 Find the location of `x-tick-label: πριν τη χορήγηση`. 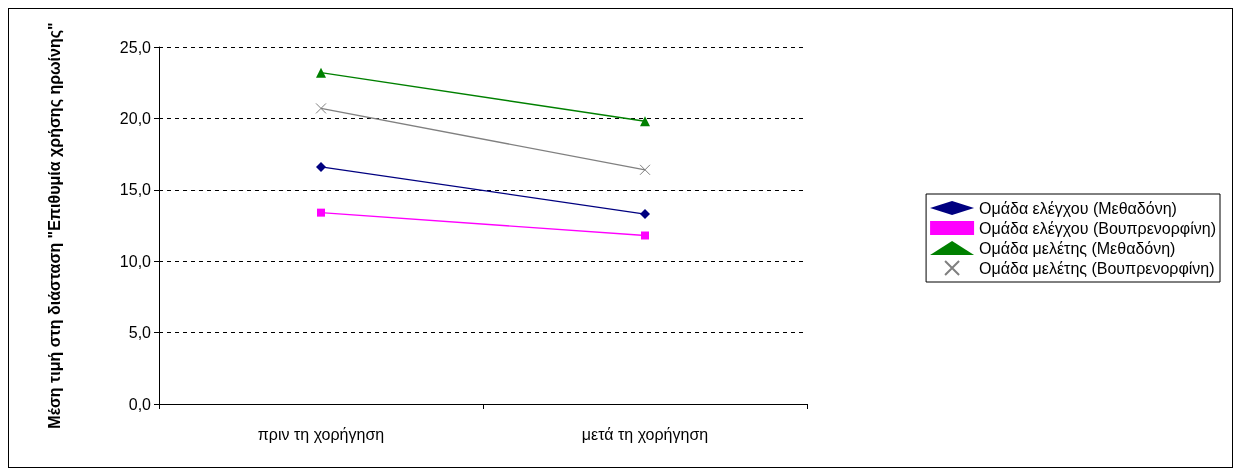

x-tick-label: πριν τη χορήγηση is located at coordinates (321, 434).